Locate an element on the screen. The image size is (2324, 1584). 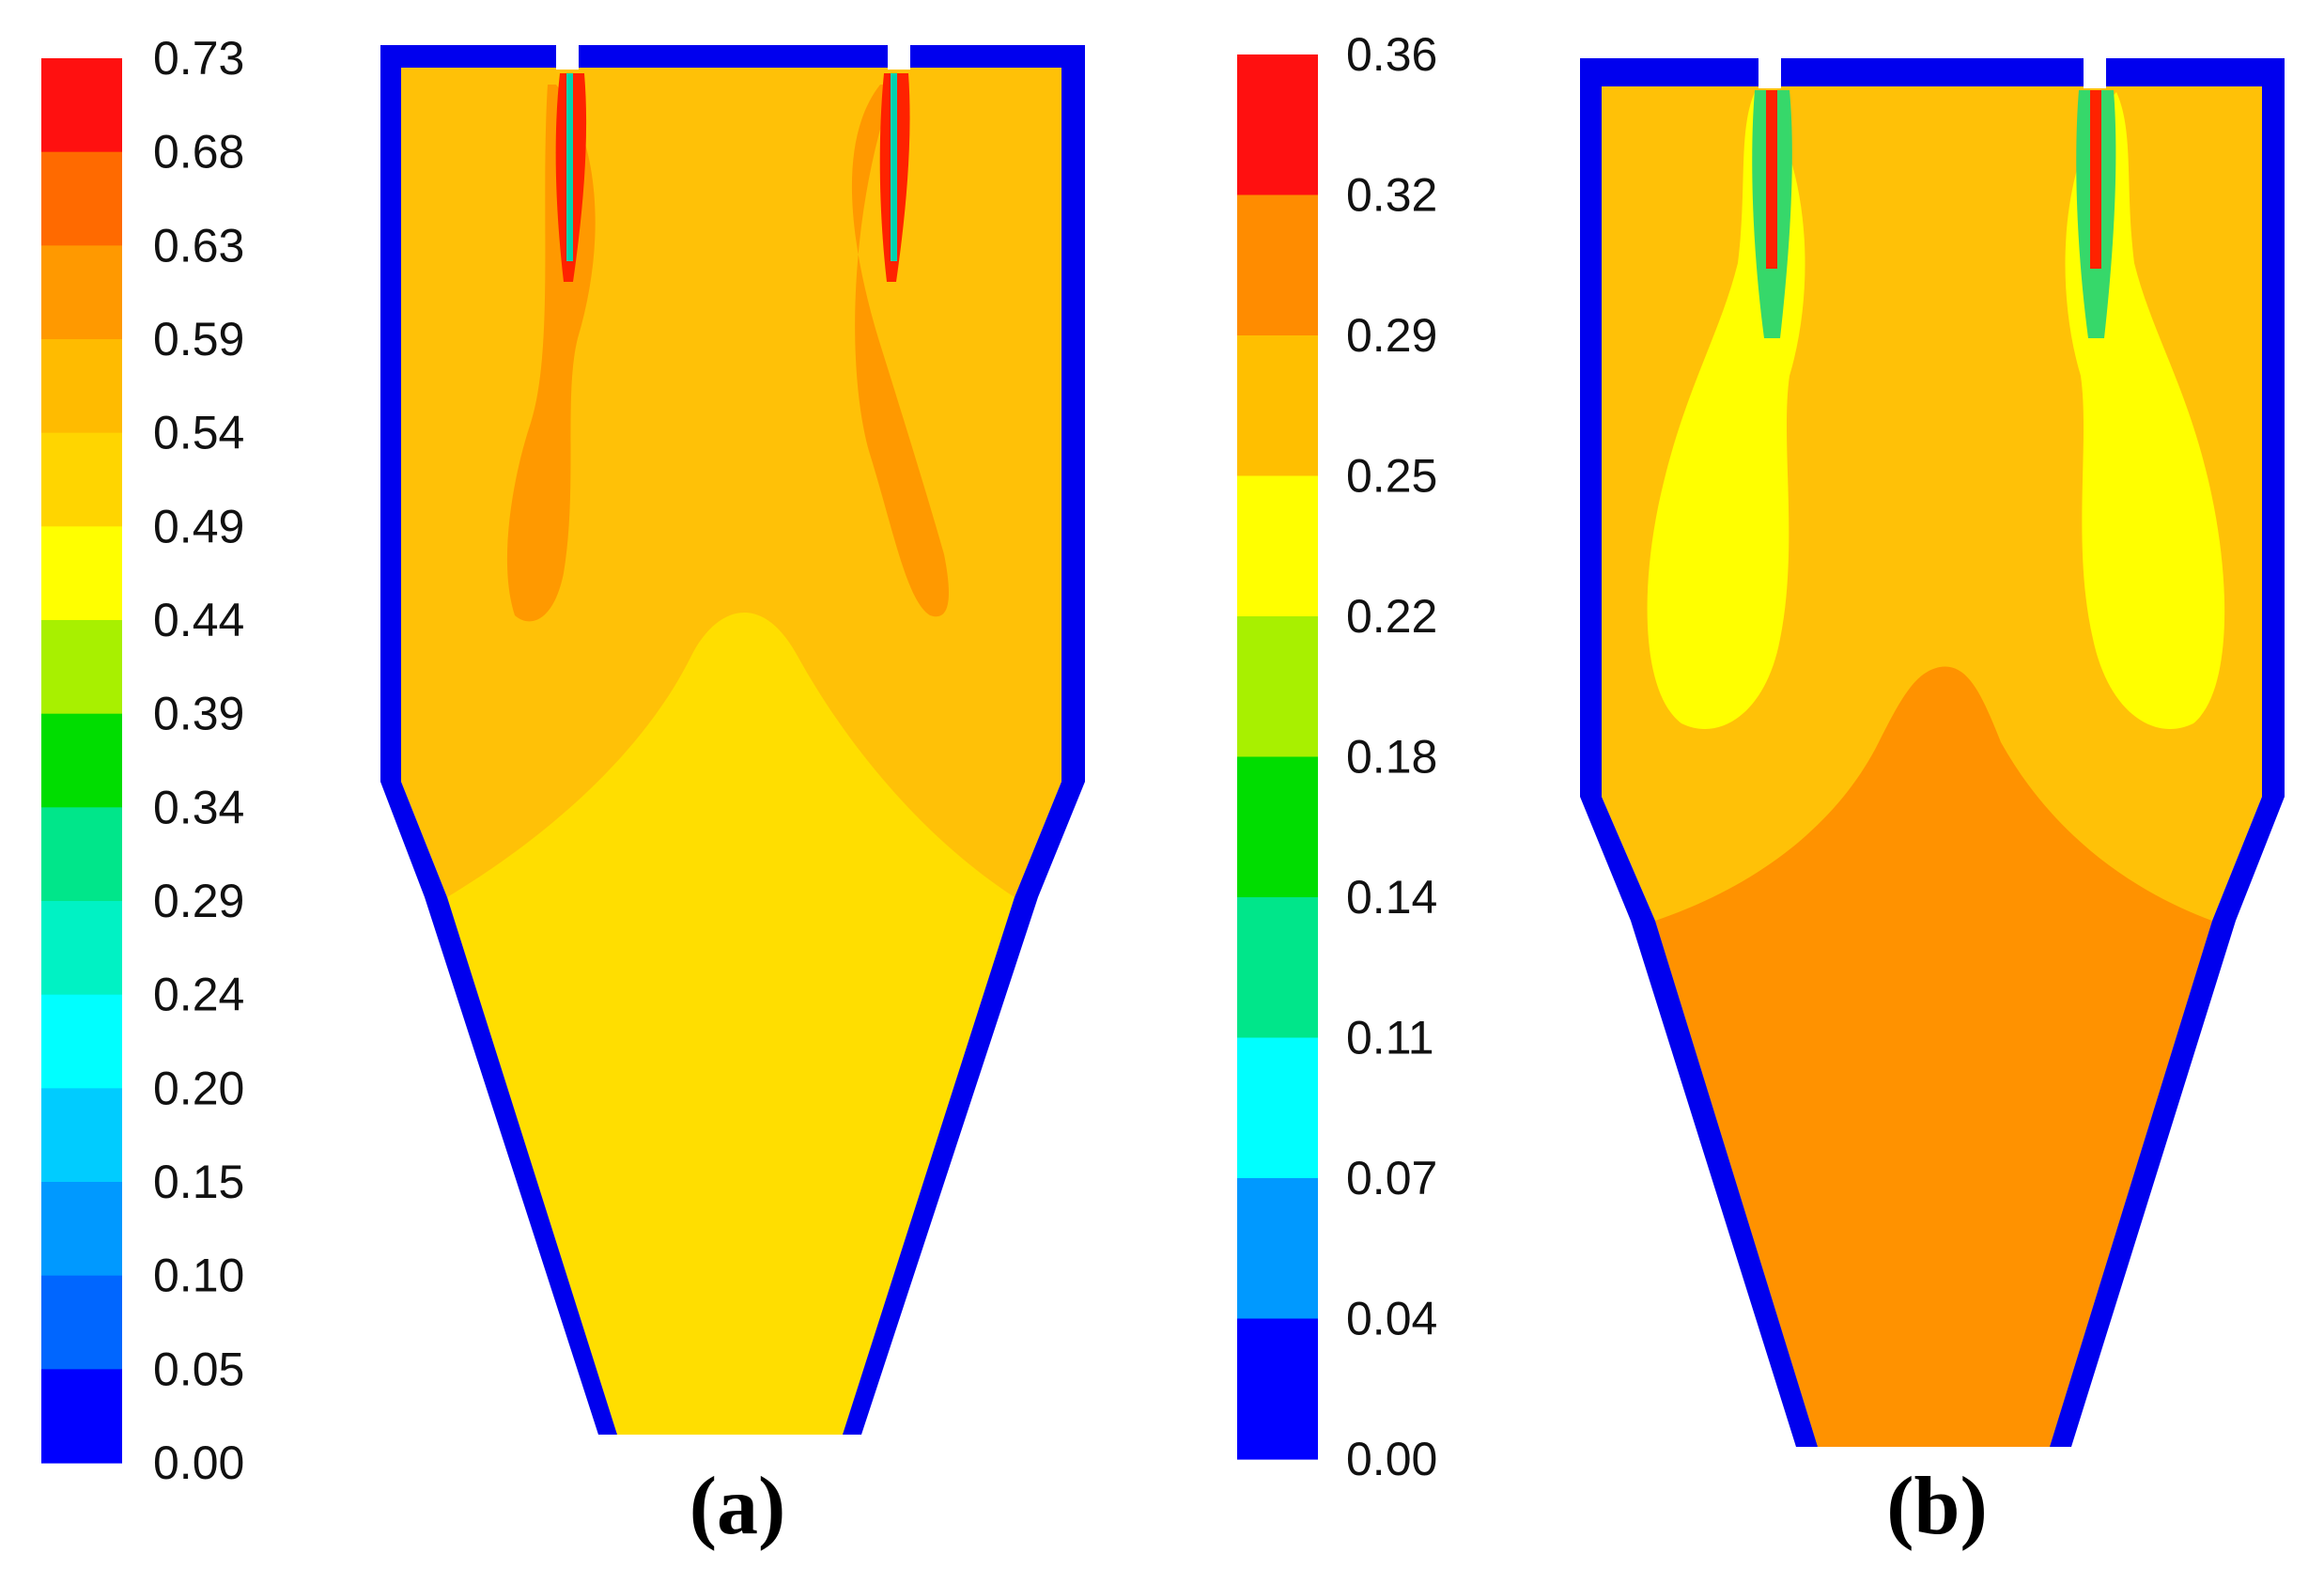
colorbar-tick-label: 0.63 is located at coordinates (198, 245).